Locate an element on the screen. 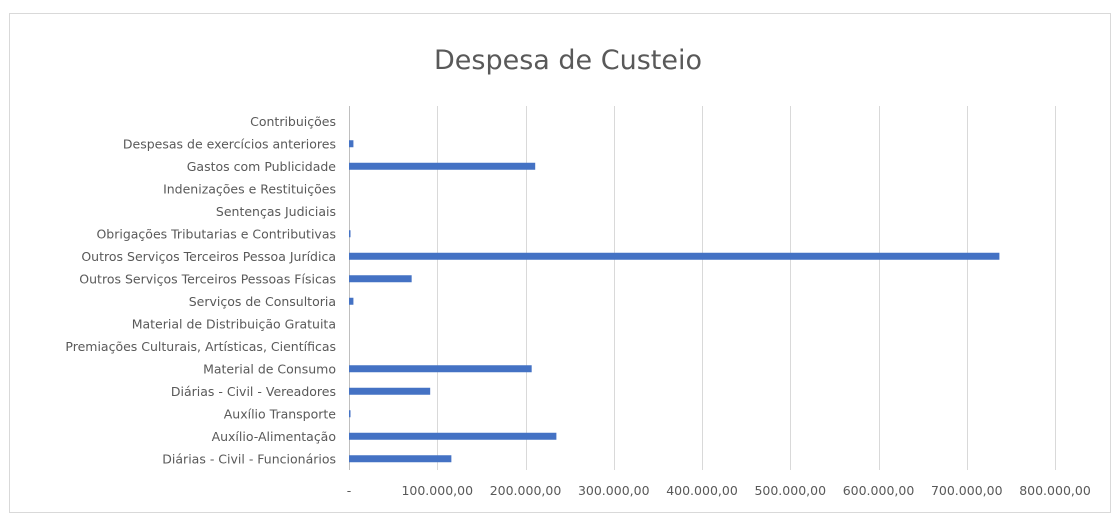 This screenshot has height=513, width=1115. x-tick-label: 300.000,00 is located at coordinates (614, 490).